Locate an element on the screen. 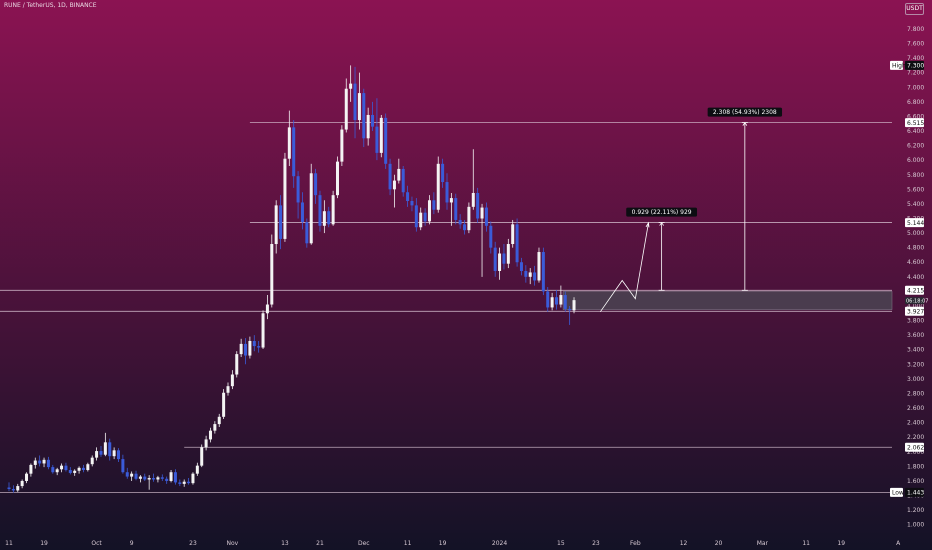 Image resolution: width=932 pixels, height=550 pixels. measure-callout is located at coordinates (745, 112).